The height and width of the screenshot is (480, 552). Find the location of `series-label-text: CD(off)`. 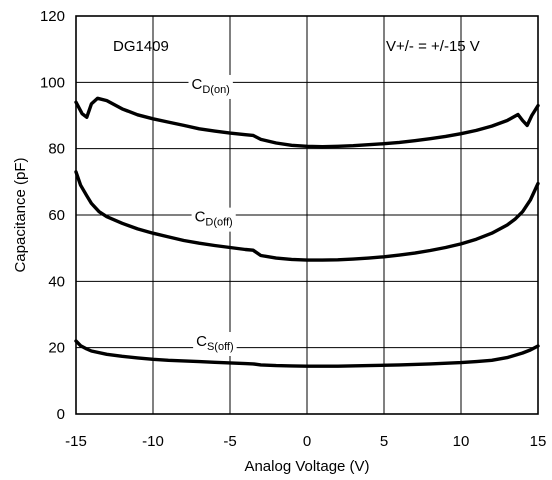

series-label-text: CD(off) is located at coordinates (214, 219).